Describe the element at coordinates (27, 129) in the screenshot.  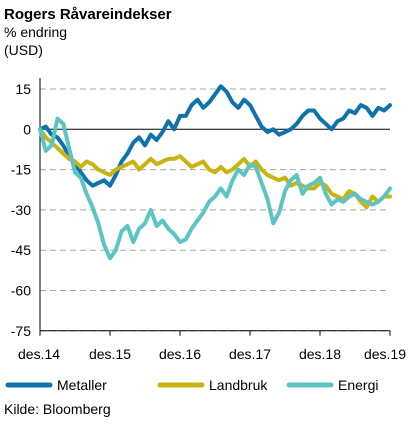
I see `y-tick-label: 0` at that location.